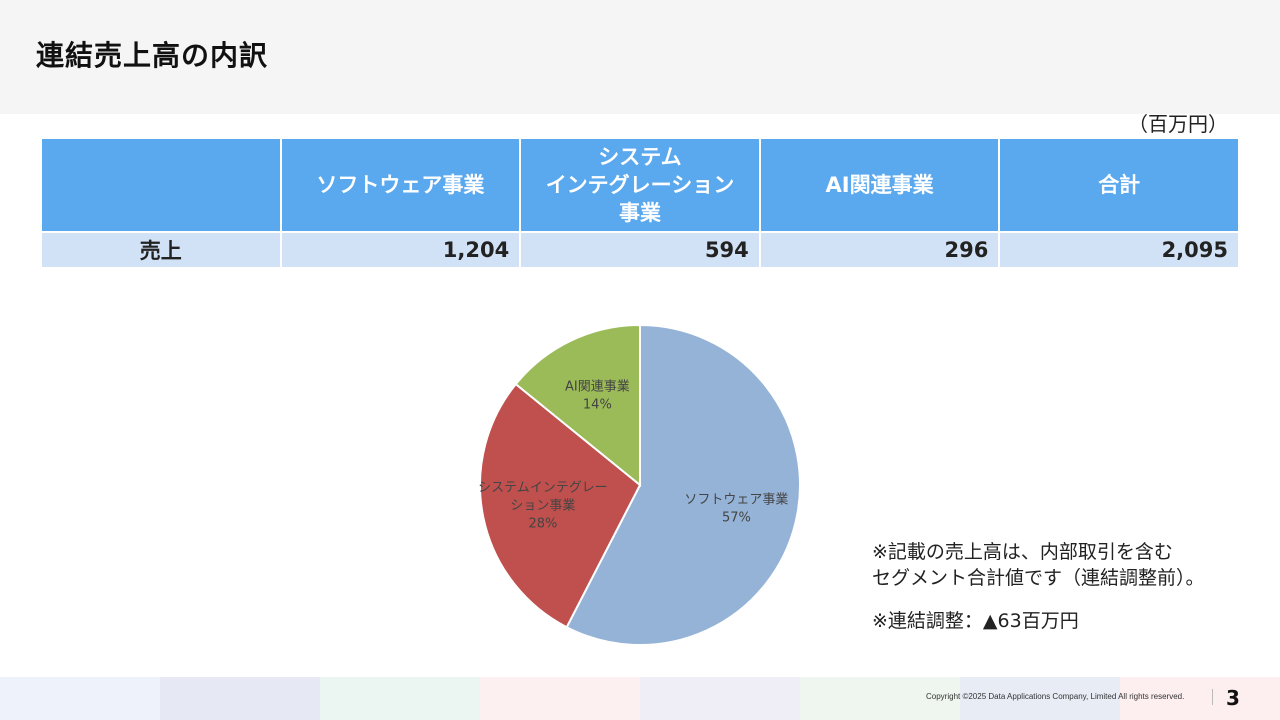  What do you see at coordinates (736, 517) in the screenshot?
I see `pie-slice-percent: 57%` at bounding box center [736, 517].